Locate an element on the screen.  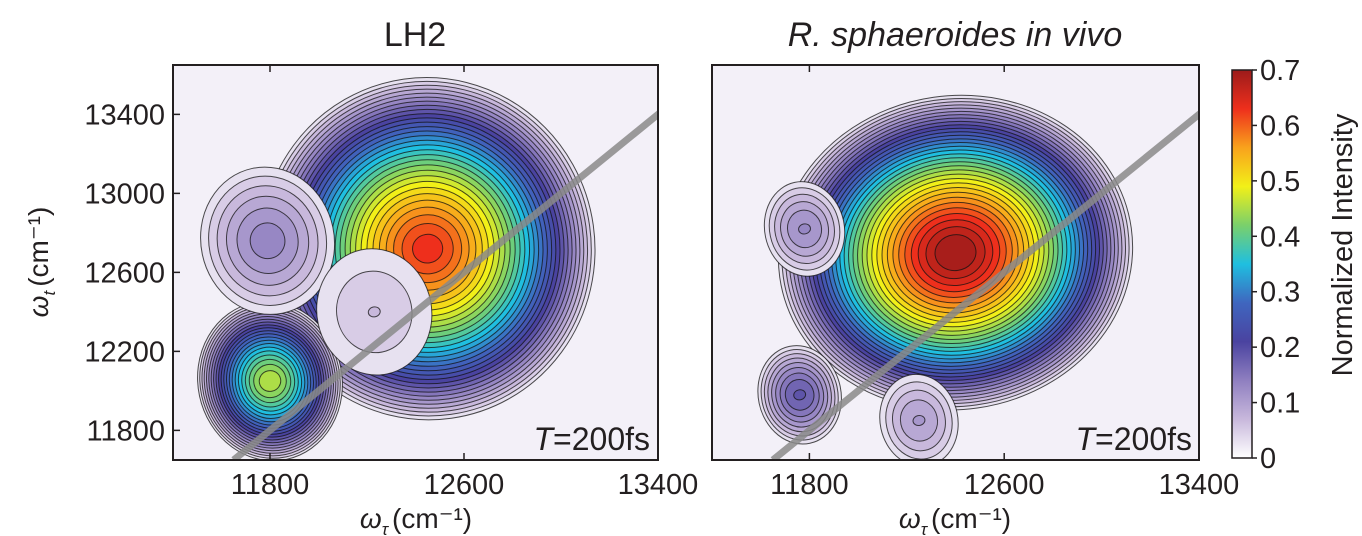
colorbar-tick-label: 0.6 is located at coordinates (1280, 126).